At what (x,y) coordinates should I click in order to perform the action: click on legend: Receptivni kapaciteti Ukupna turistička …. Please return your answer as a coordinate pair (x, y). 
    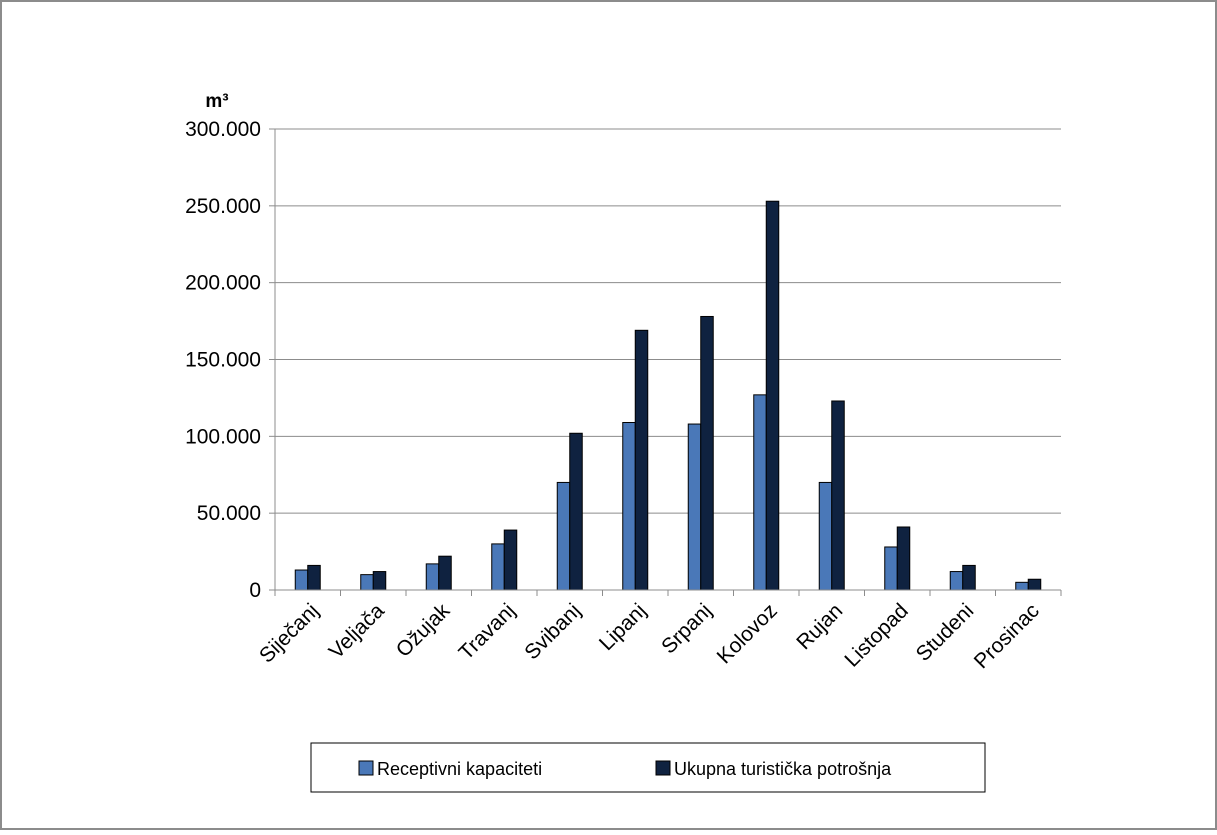
    Looking at the image, I should click on (648, 767).